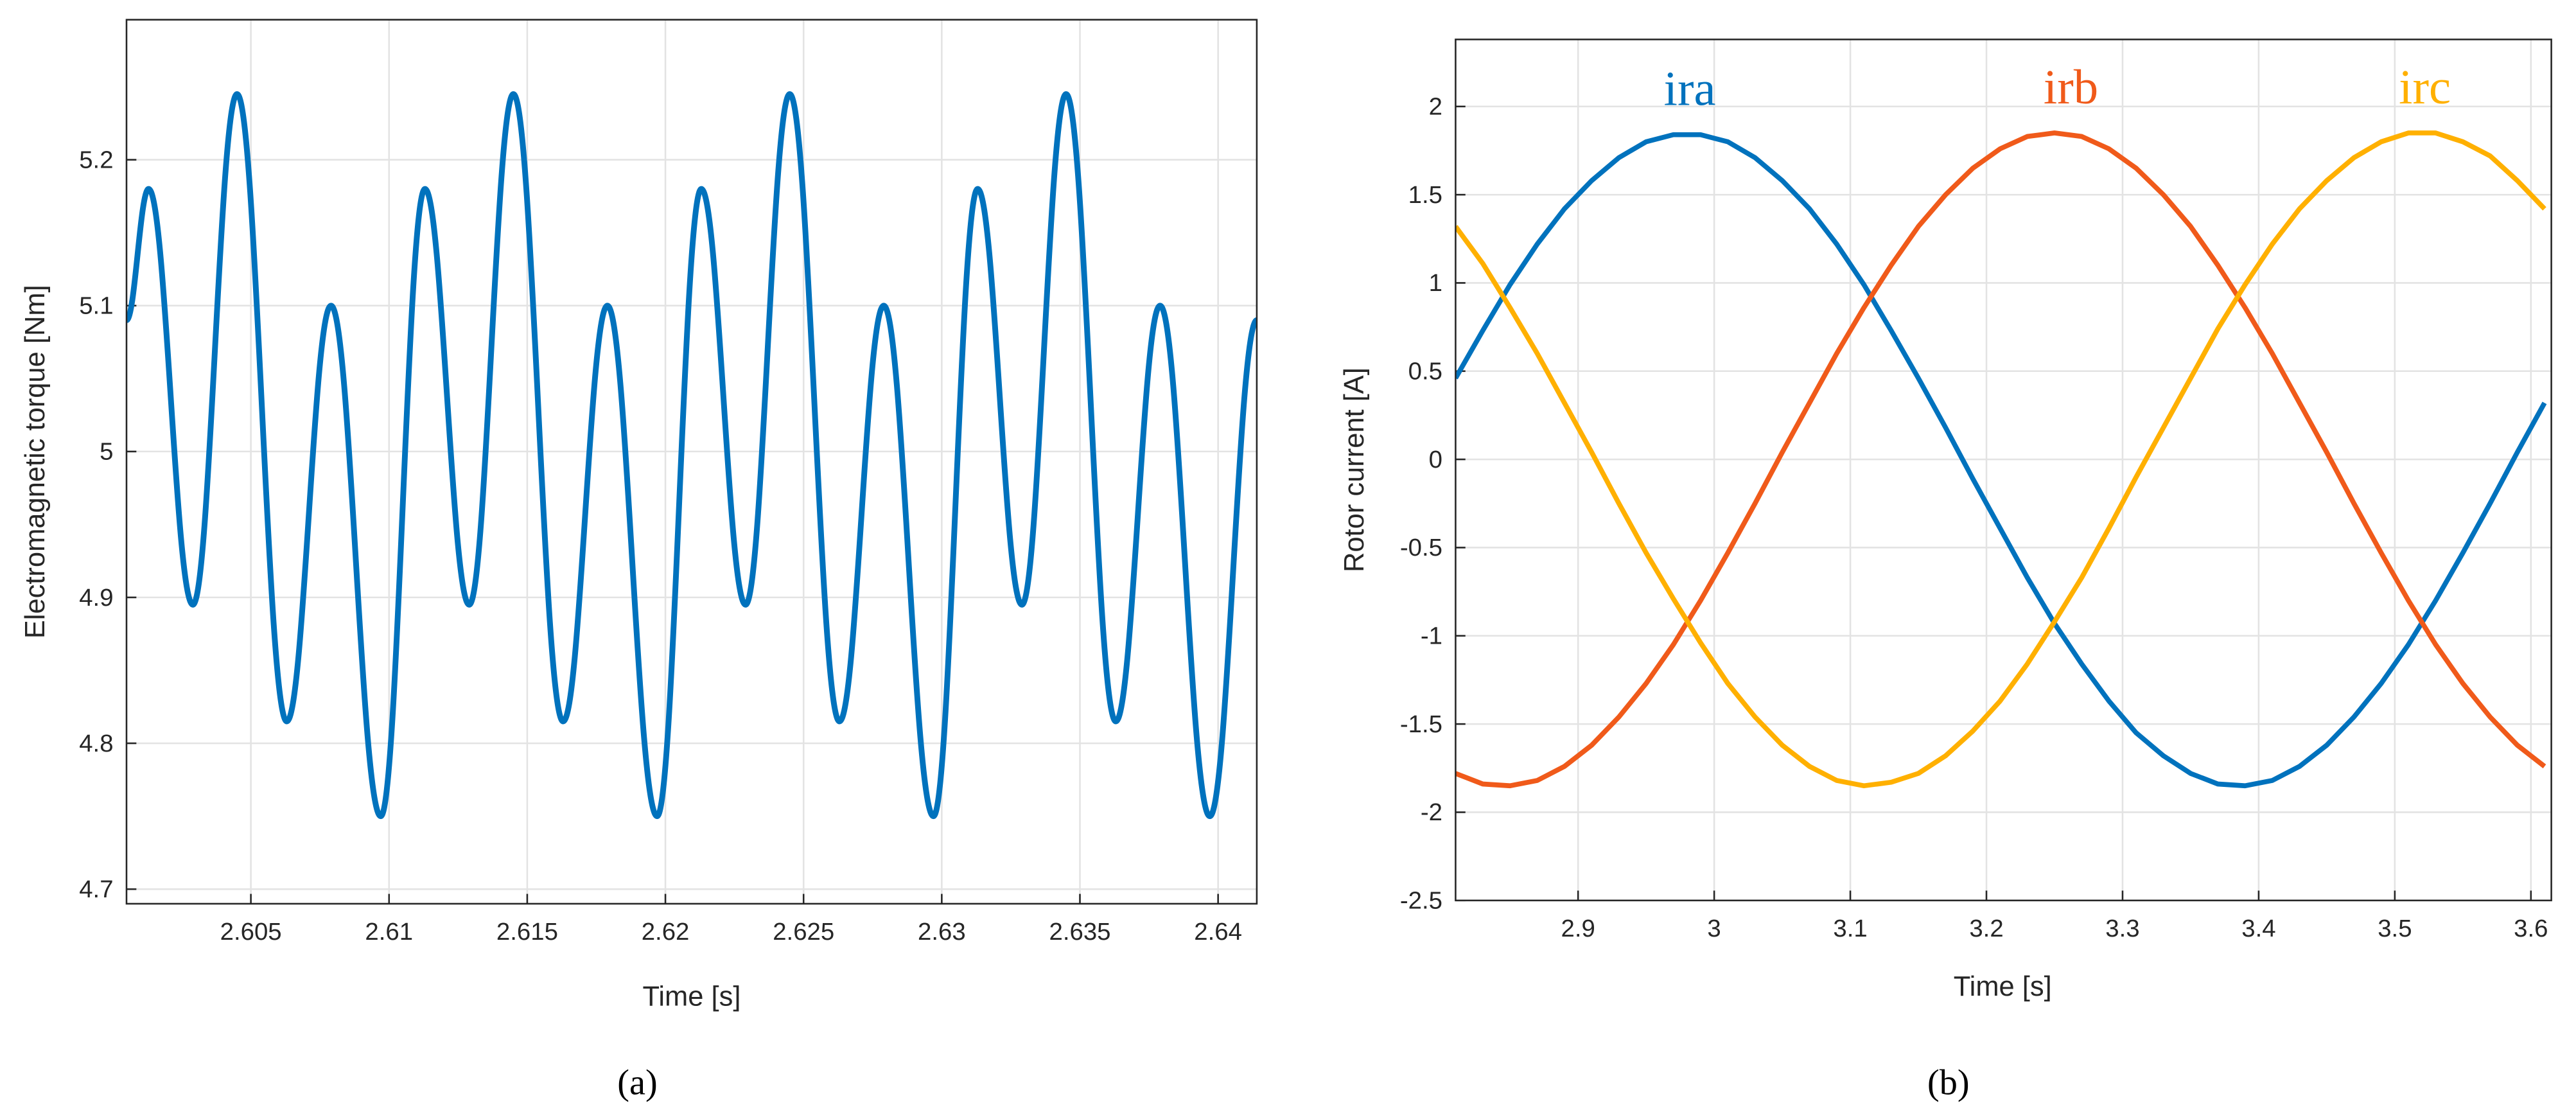  I want to click on y-tick-label: -1.5, so click(1421, 724).